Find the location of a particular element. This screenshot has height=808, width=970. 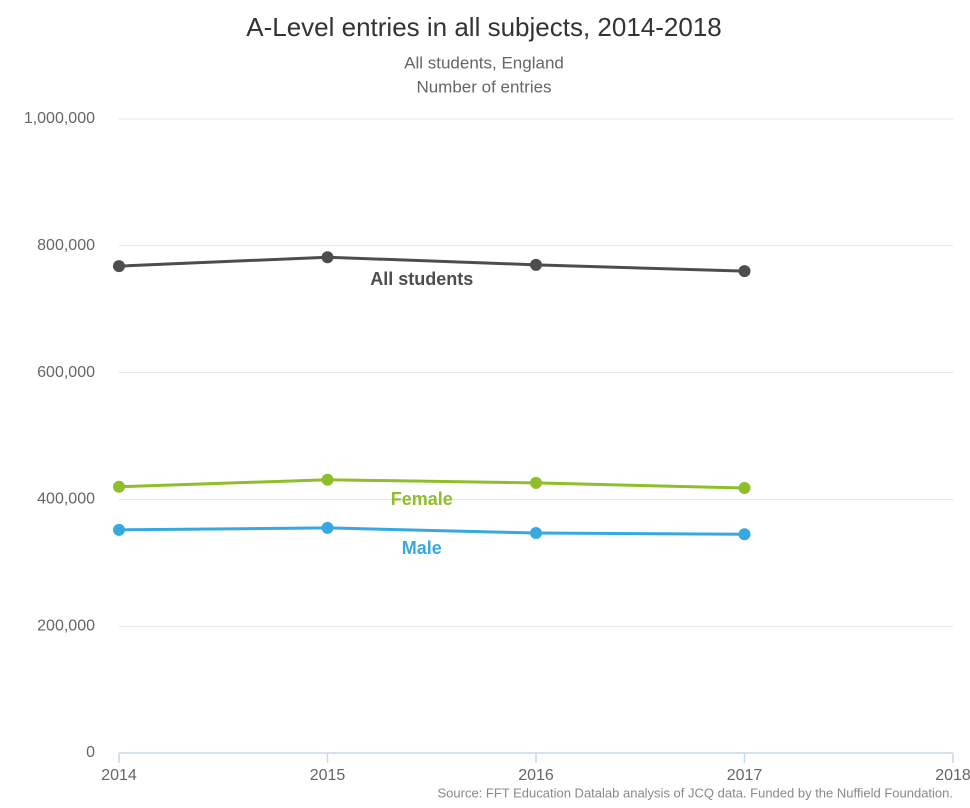

x-tick-label: 2017 is located at coordinates (745, 775).